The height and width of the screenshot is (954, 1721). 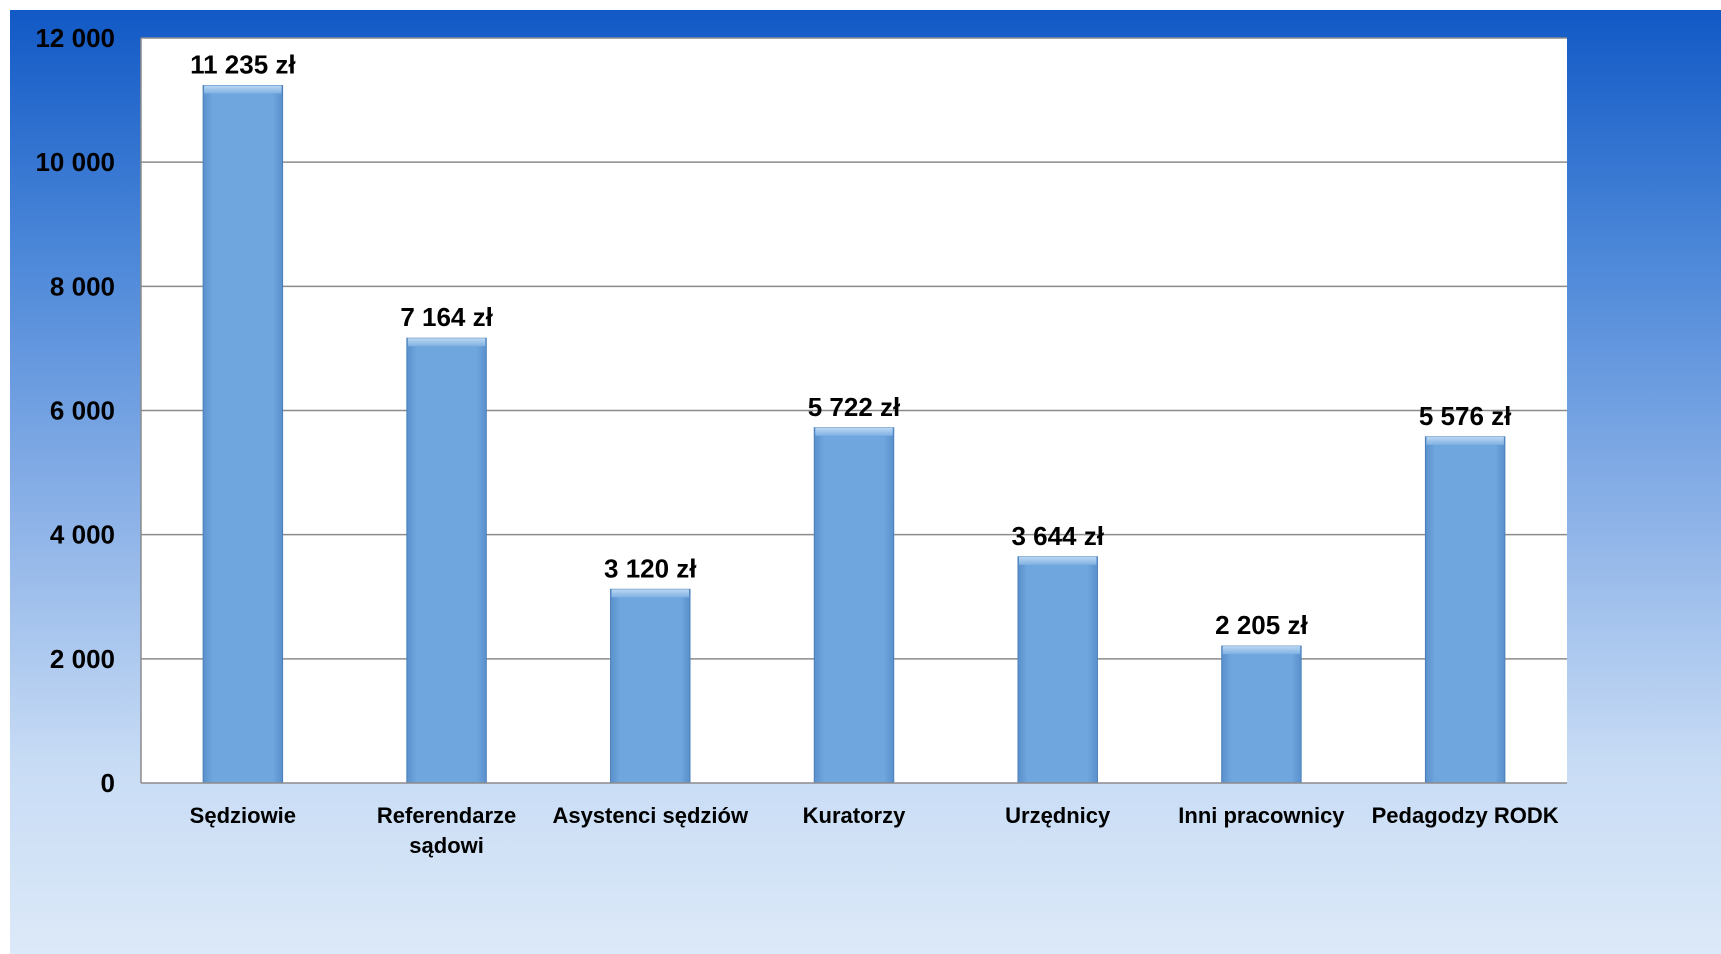 I want to click on data-label: 5 722 zł, so click(x=854, y=407).